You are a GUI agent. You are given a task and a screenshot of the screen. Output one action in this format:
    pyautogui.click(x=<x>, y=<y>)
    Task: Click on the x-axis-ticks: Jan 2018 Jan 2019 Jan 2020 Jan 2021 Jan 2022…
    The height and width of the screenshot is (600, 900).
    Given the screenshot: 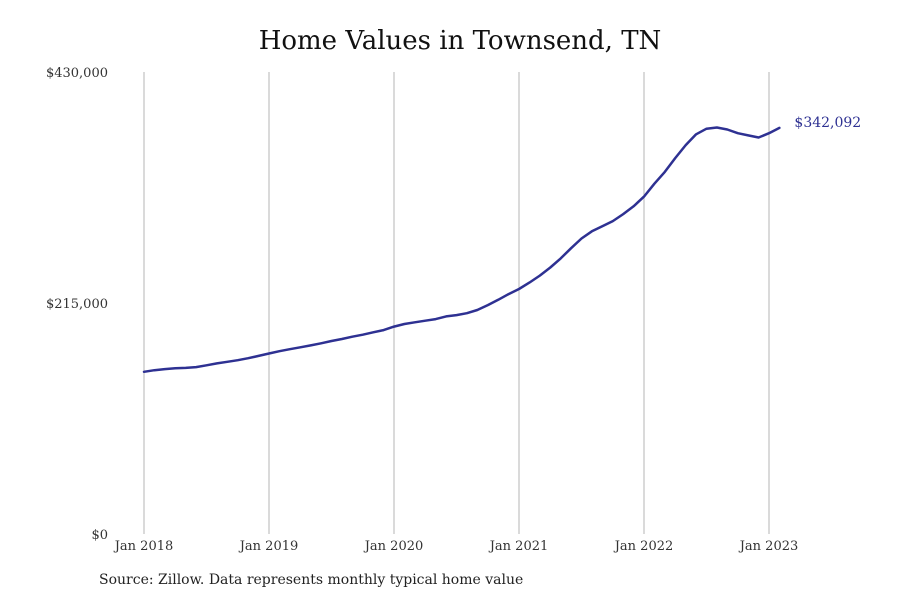 What is the action you would take?
    pyautogui.click(x=456, y=546)
    